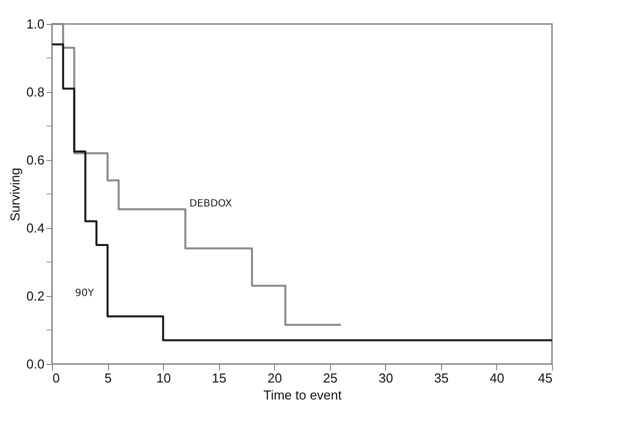 This screenshot has height=425, width=623. I want to click on y-tick-label: 0.0, so click(35, 364).